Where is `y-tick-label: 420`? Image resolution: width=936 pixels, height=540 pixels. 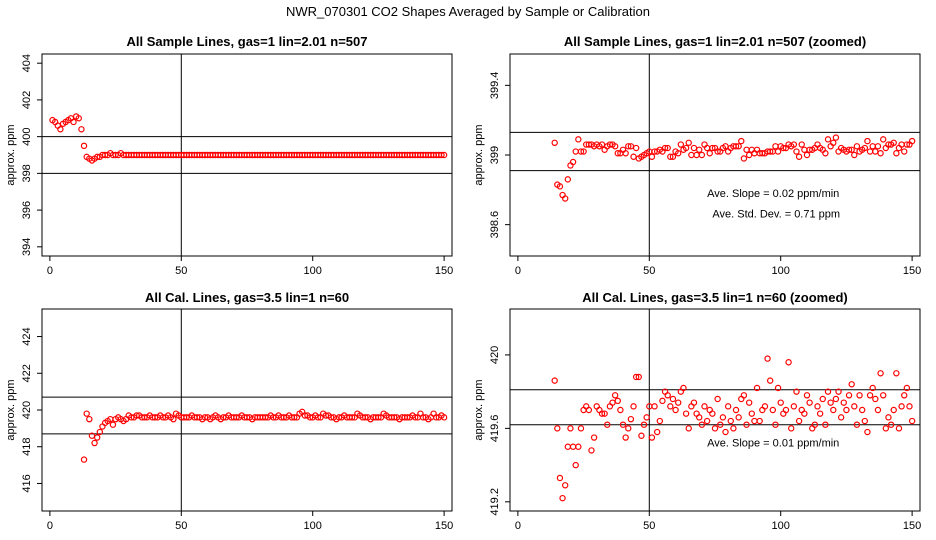 y-tick-label: 420 is located at coordinates (495, 355).